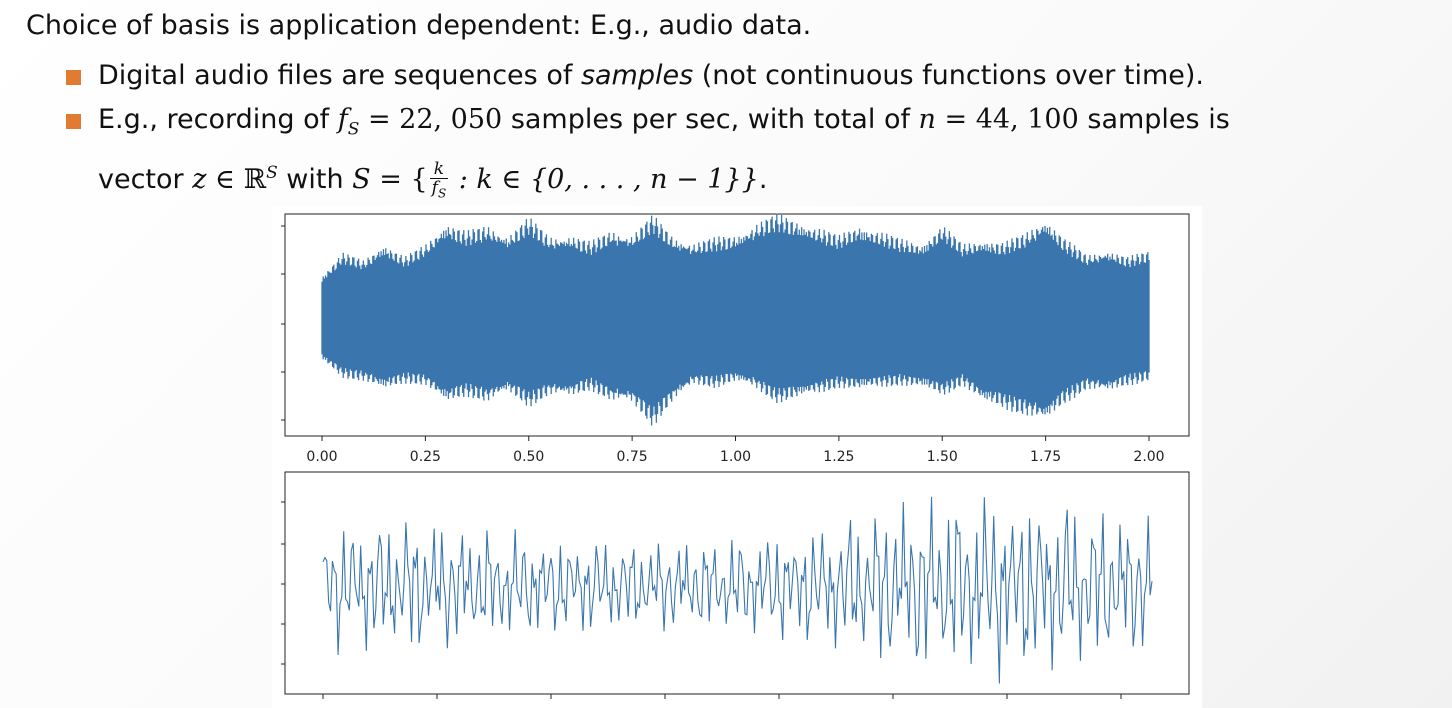  What do you see at coordinates (431, 119) in the screenshot?
I see `math-fs-value: = 22, 050` at bounding box center [431, 119].